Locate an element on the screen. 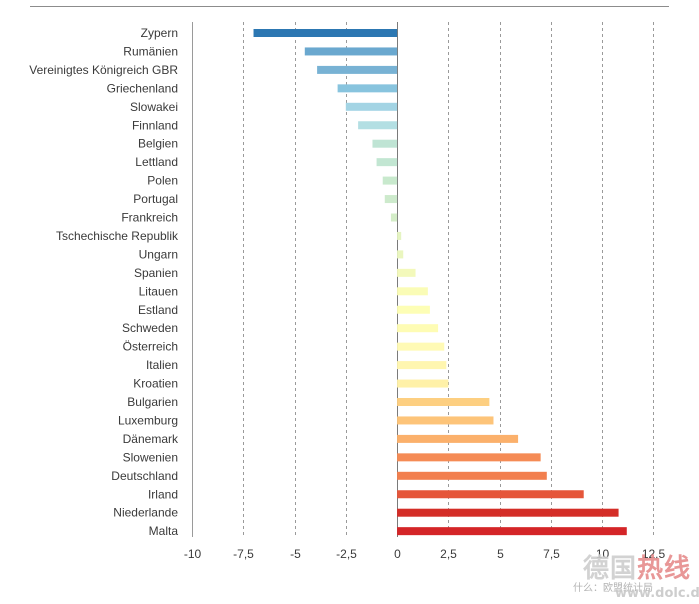 This screenshot has width=699, height=604. watermark-url: www.dolc.de is located at coordinates (657, 593).